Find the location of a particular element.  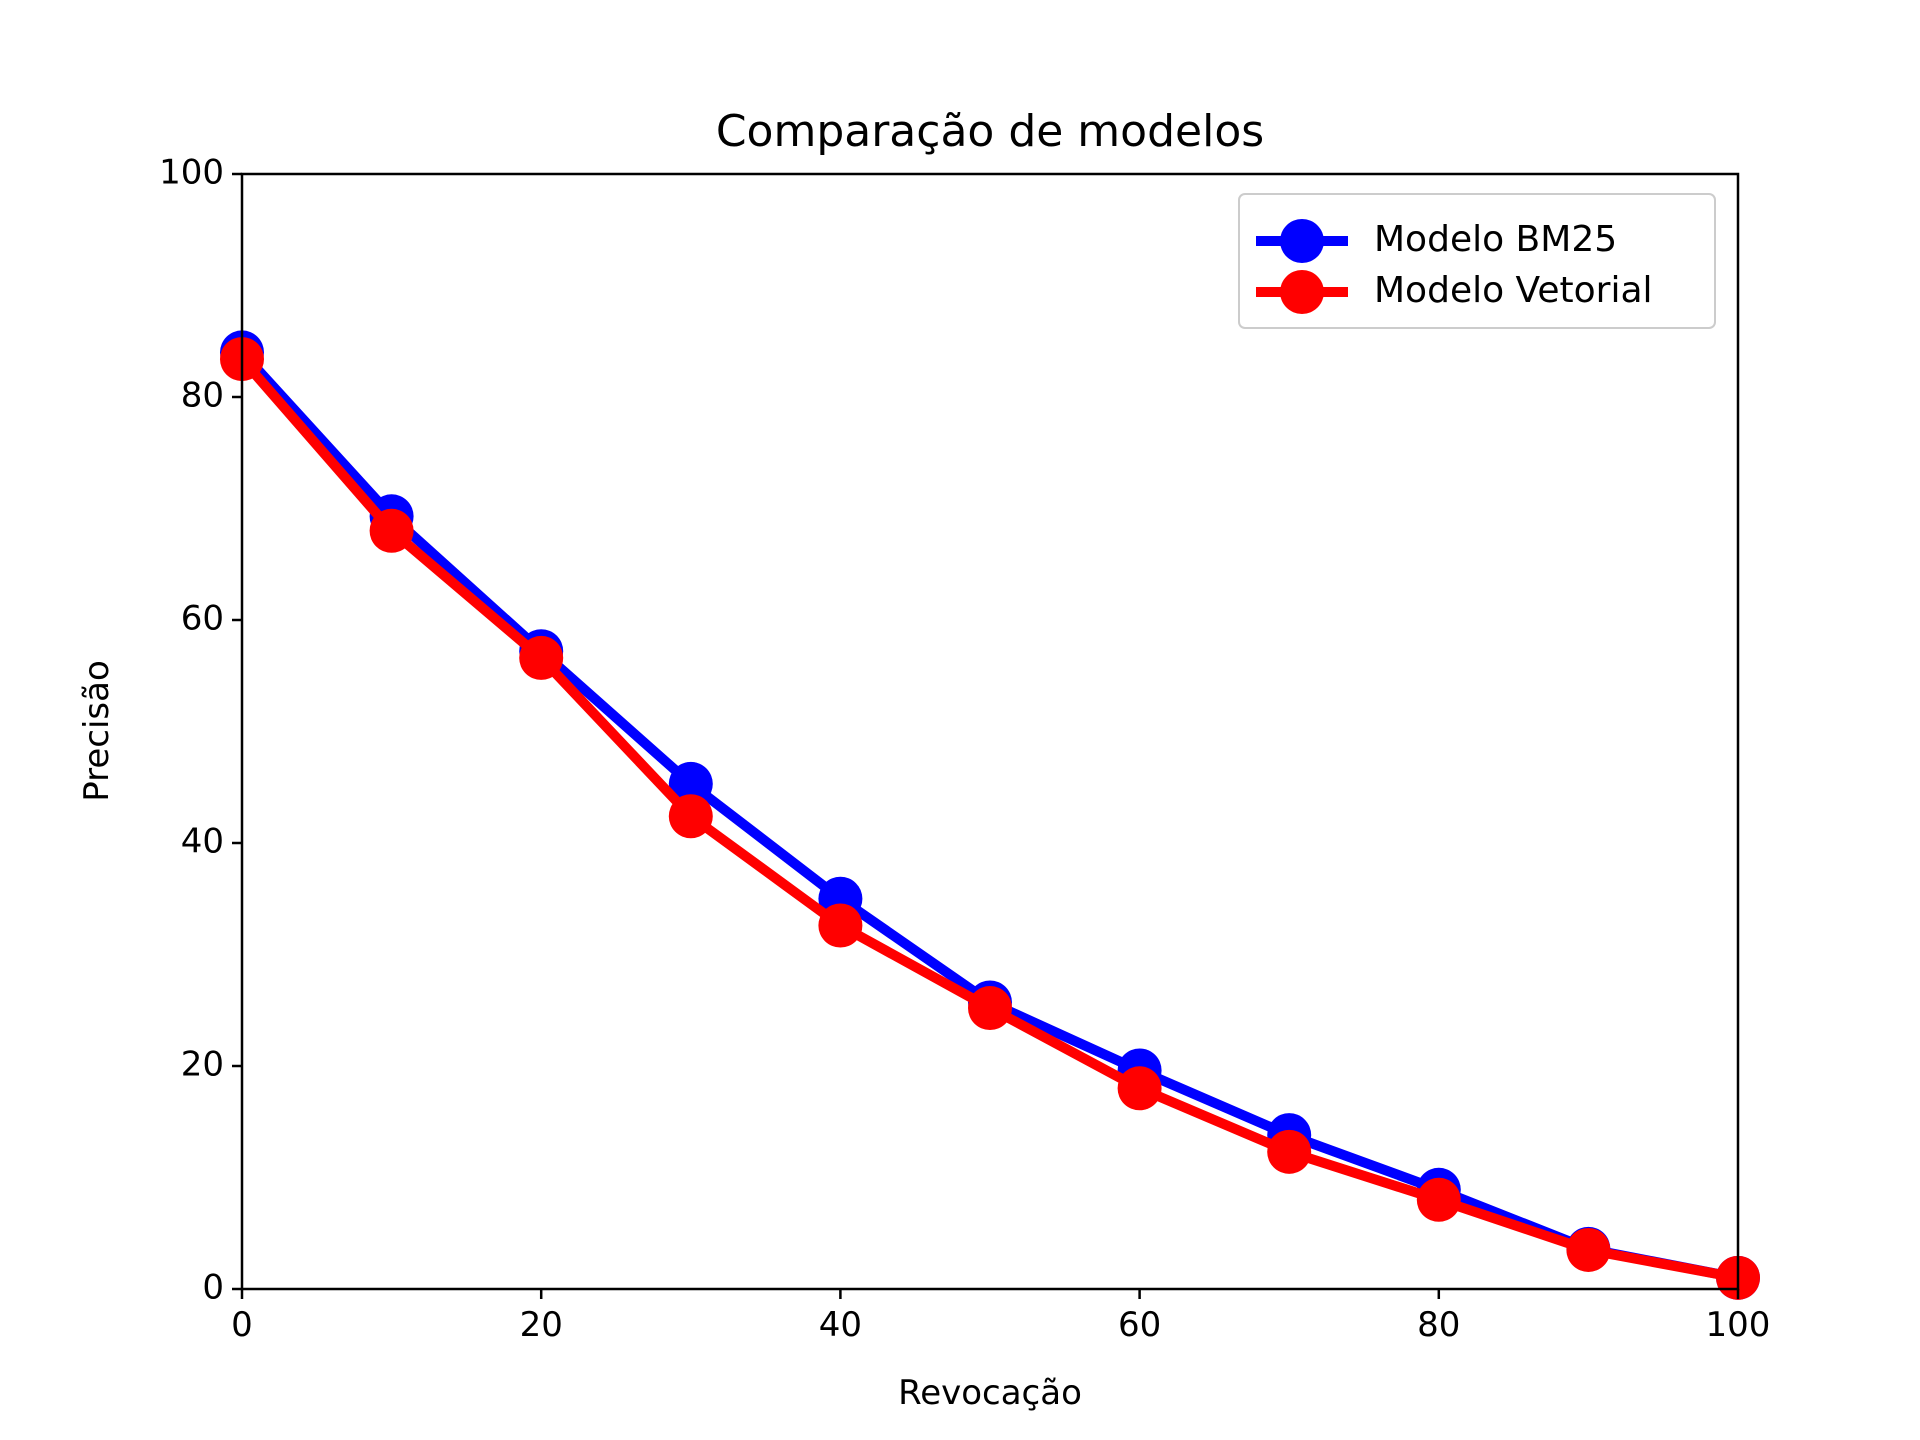

y-tick-label: 0 is located at coordinates (213, 1288).